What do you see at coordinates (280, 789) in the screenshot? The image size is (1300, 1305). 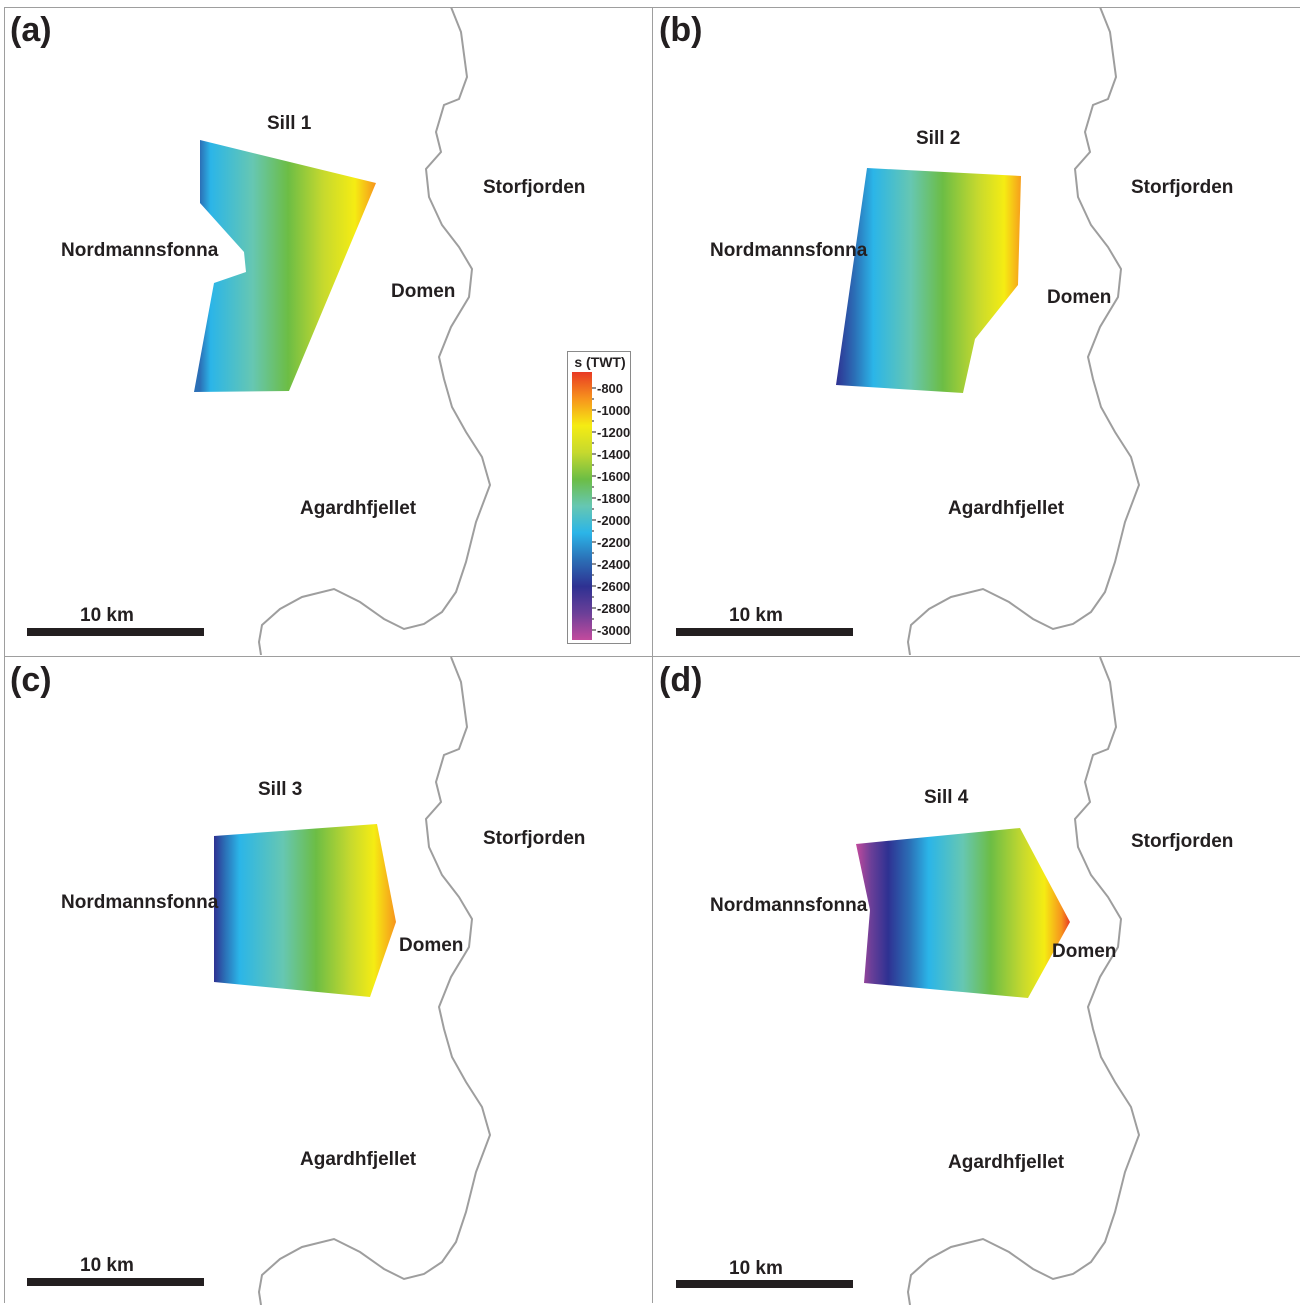 I see `sill-label: Sill 3` at bounding box center [280, 789].